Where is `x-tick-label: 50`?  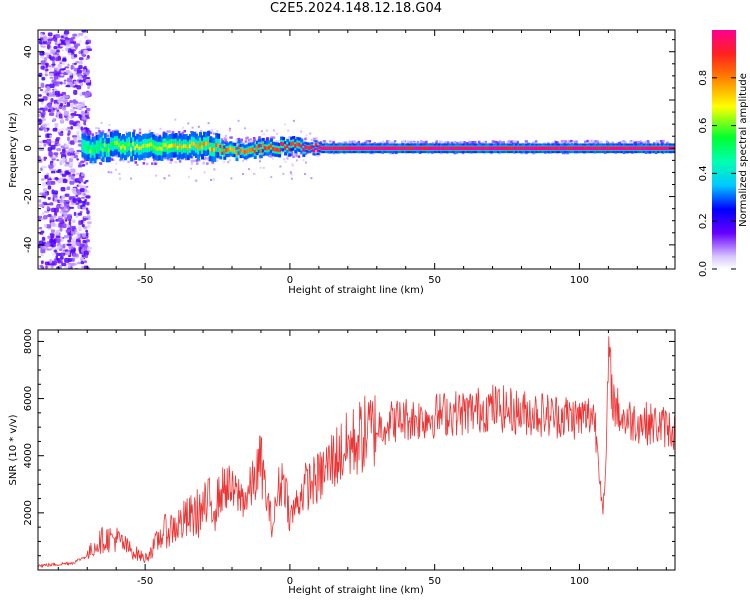
x-tick-label: 50 is located at coordinates (434, 581).